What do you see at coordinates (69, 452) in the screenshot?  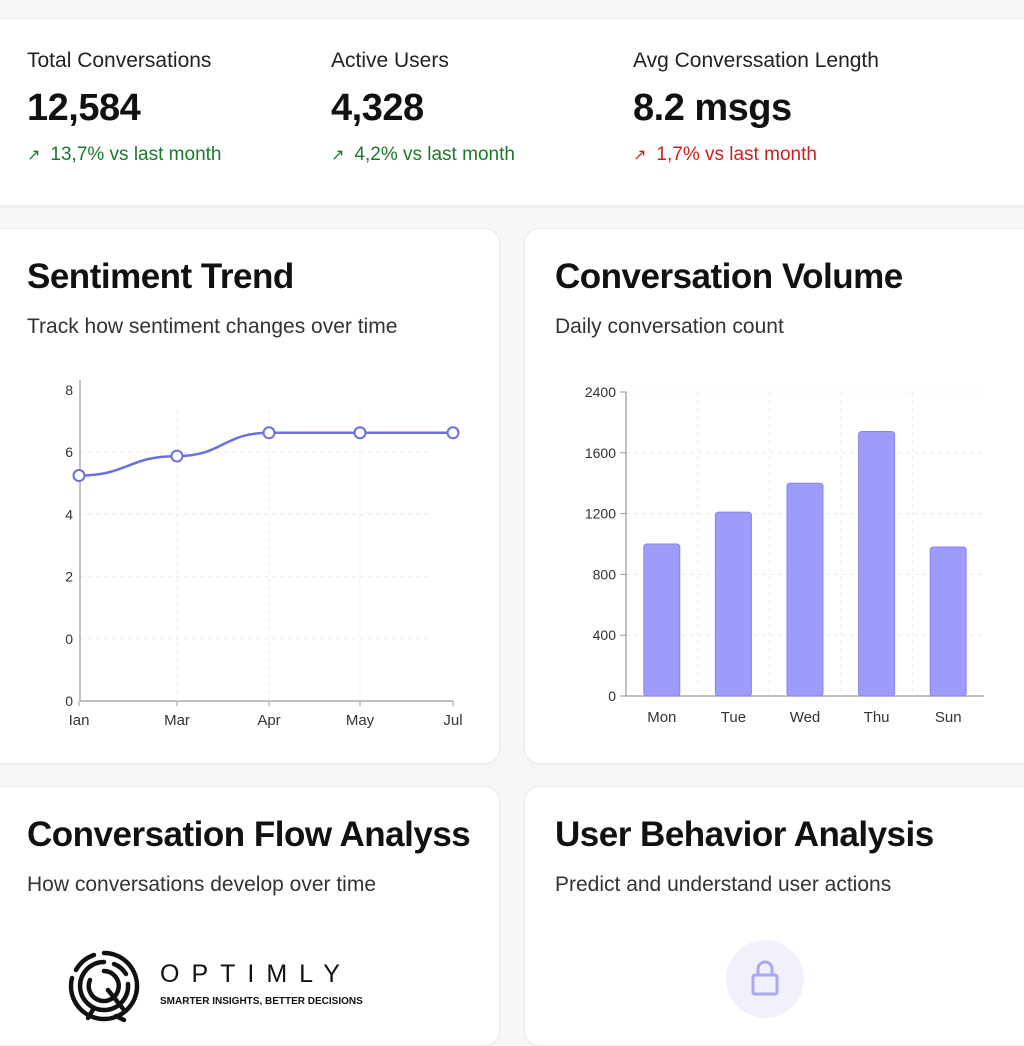 I see `y-tick-label: 6` at bounding box center [69, 452].